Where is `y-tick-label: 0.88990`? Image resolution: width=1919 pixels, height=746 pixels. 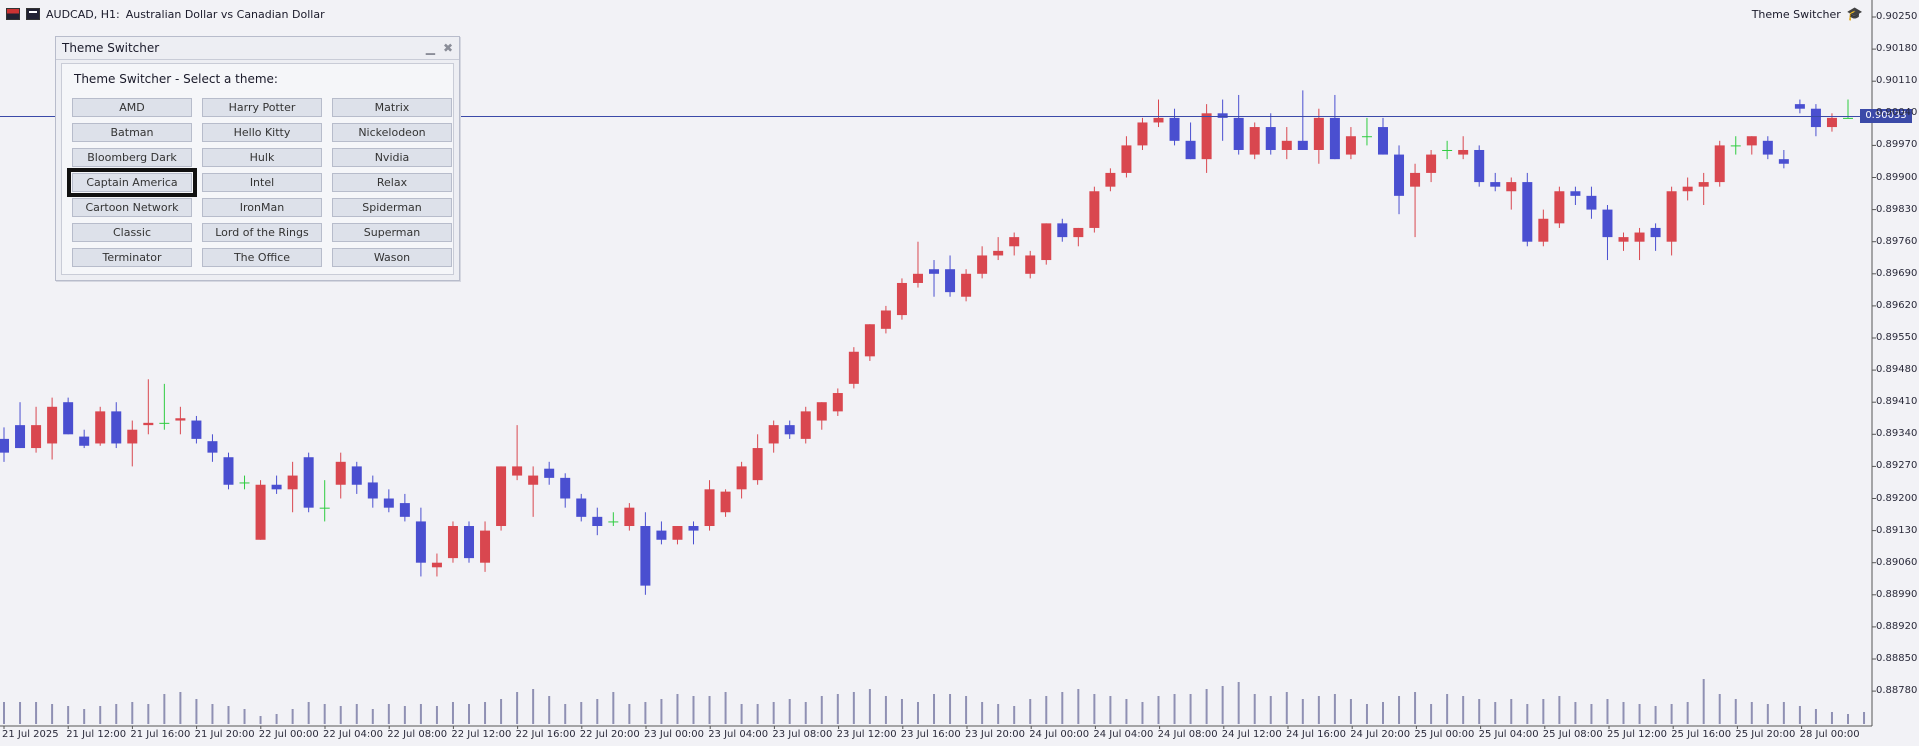
y-tick-label: 0.88990 is located at coordinates (1897, 594).